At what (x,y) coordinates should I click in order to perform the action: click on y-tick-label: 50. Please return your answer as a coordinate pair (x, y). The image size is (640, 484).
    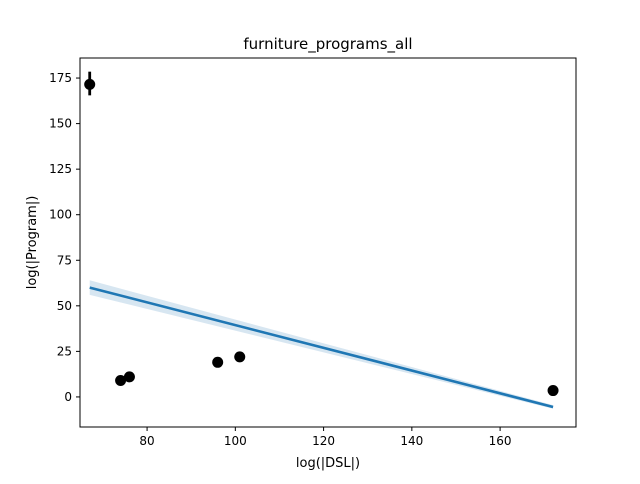
    Looking at the image, I should click on (64, 306).